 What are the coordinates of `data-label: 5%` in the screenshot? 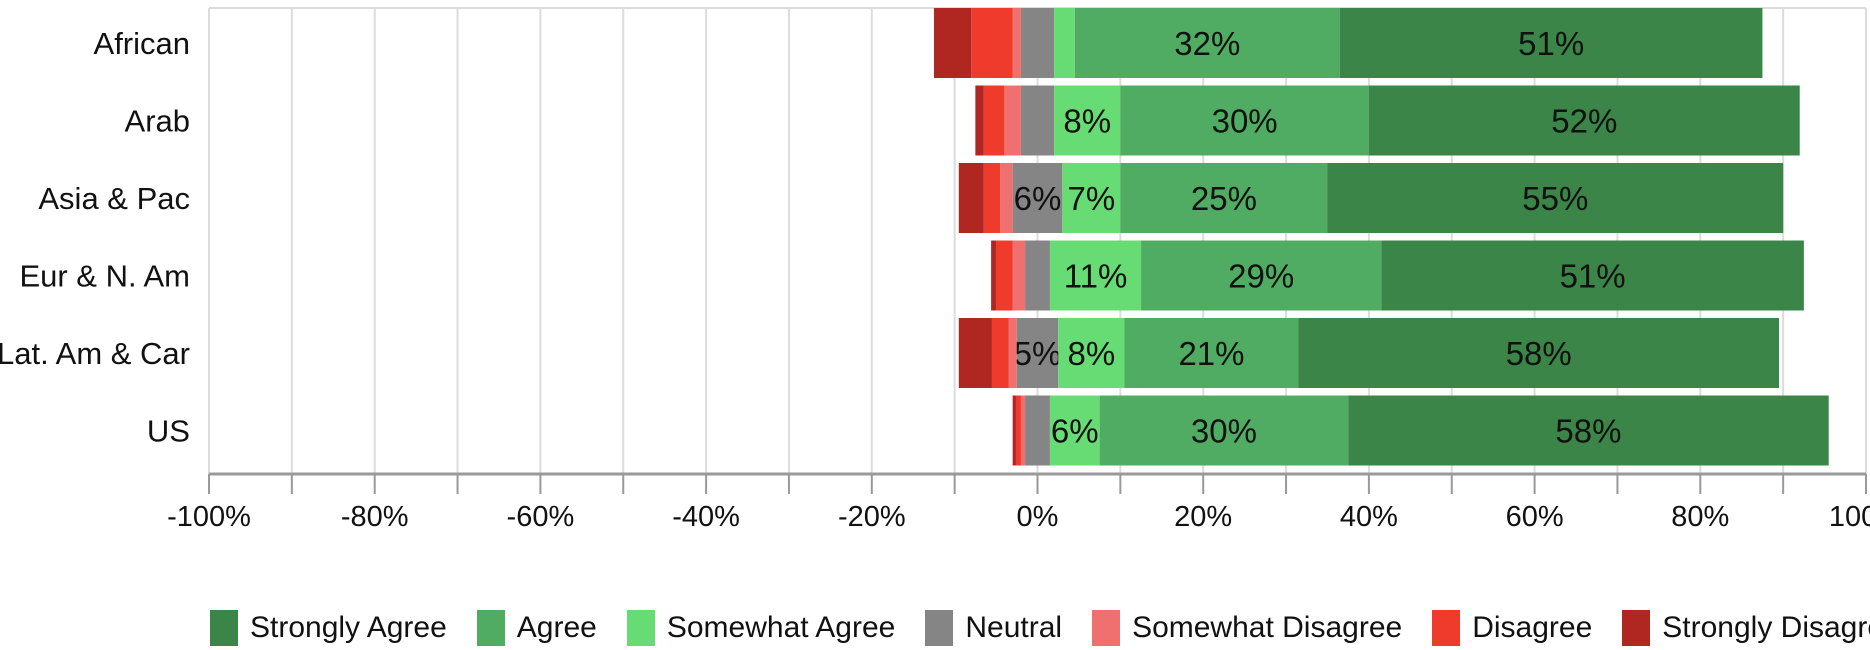 It's located at (1038, 353).